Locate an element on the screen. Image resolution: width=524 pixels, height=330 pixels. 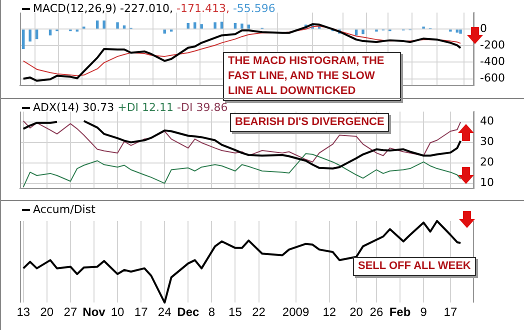
x-tick-label: 26 is located at coordinates (377, 312).